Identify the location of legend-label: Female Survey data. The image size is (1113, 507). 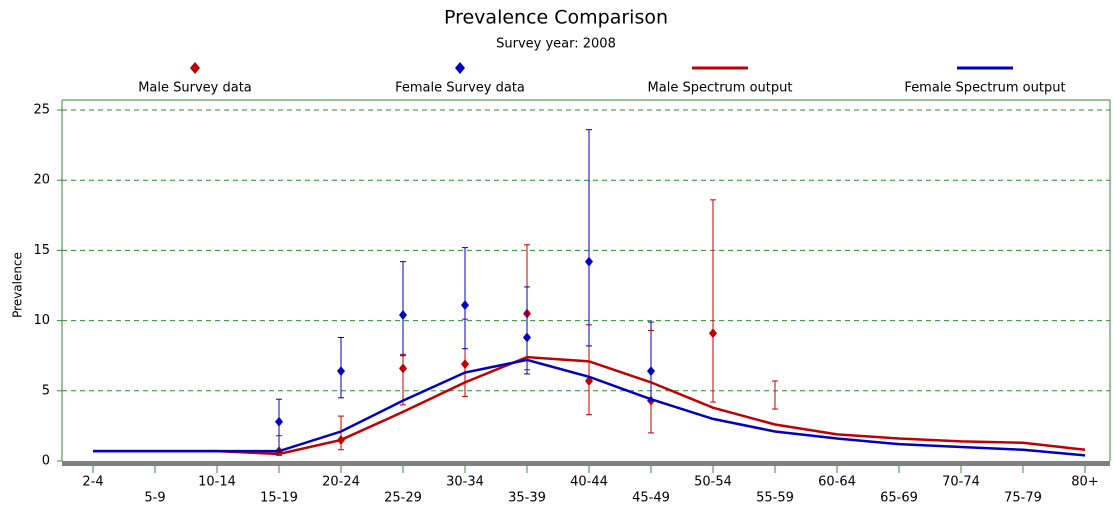
(460, 88).